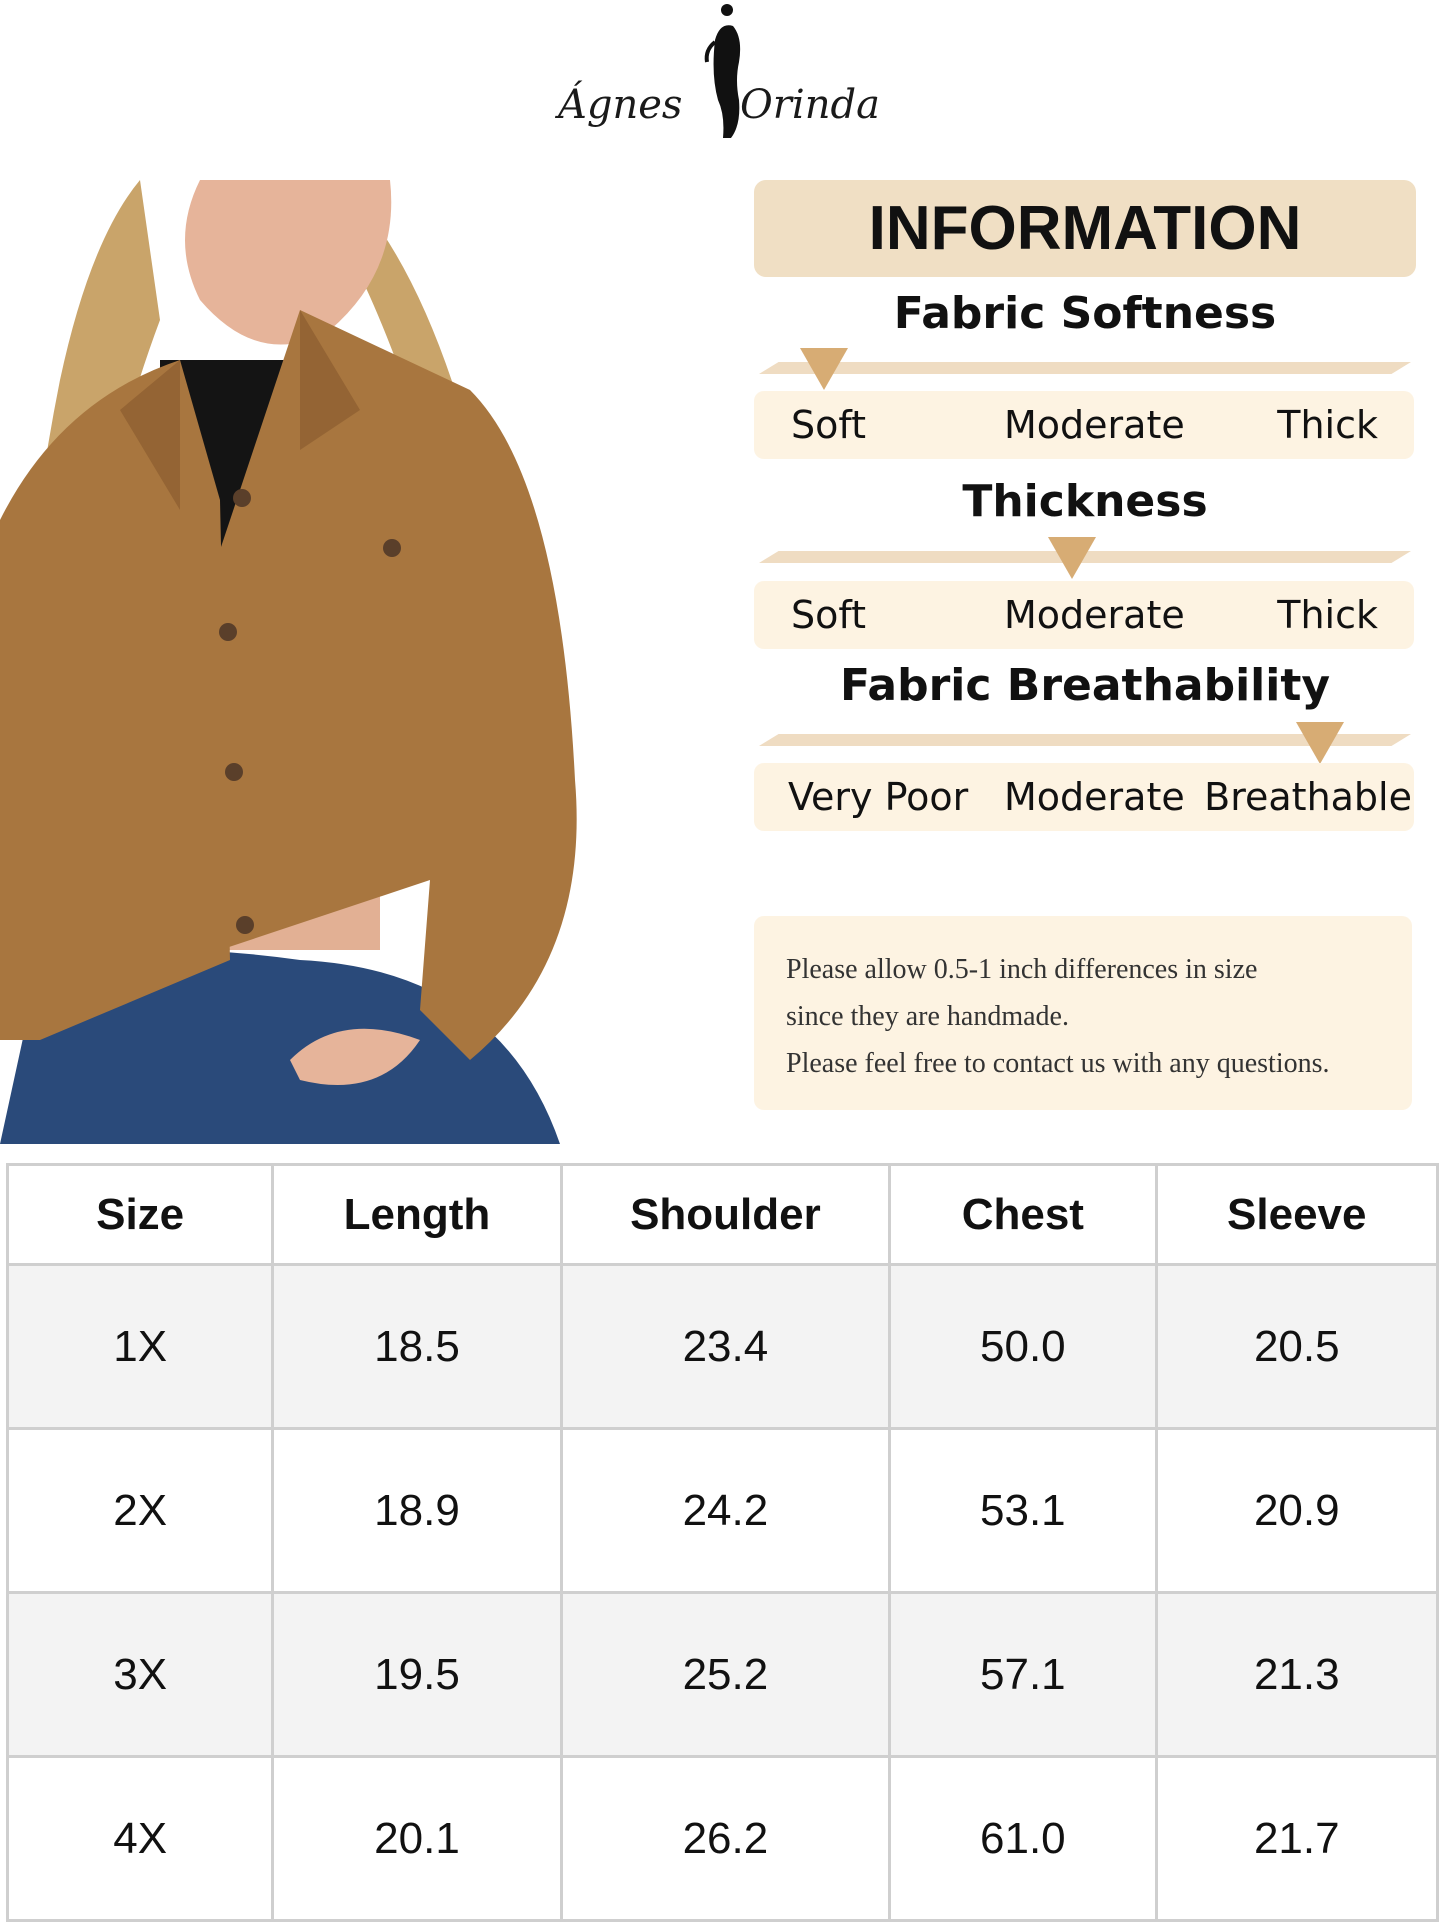 The image size is (1445, 1927). What do you see at coordinates (417, 1214) in the screenshot?
I see `header-length: Length` at bounding box center [417, 1214].